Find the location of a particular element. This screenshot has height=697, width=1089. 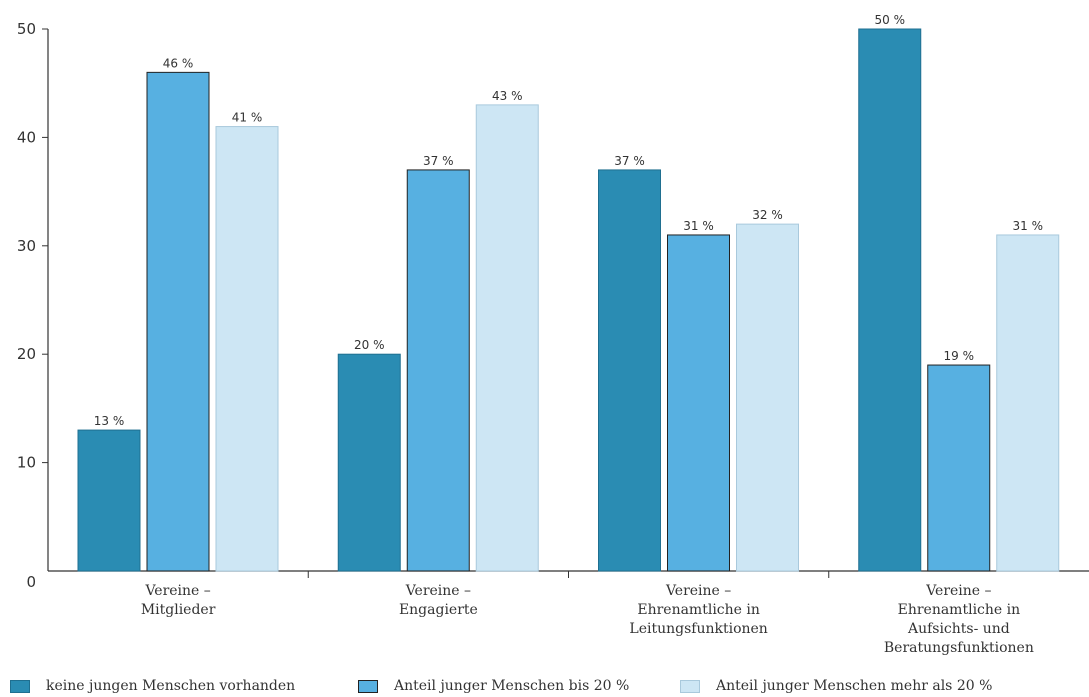

x-category-label-1: Vereine – is located at coordinates (177, 591).